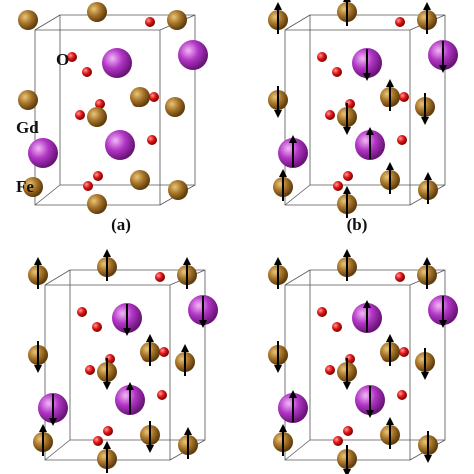 Image resolution: width=474 pixels, height=474 pixels. Describe the element at coordinates (62, 59) in the screenshot. I see `label-o: O` at that location.